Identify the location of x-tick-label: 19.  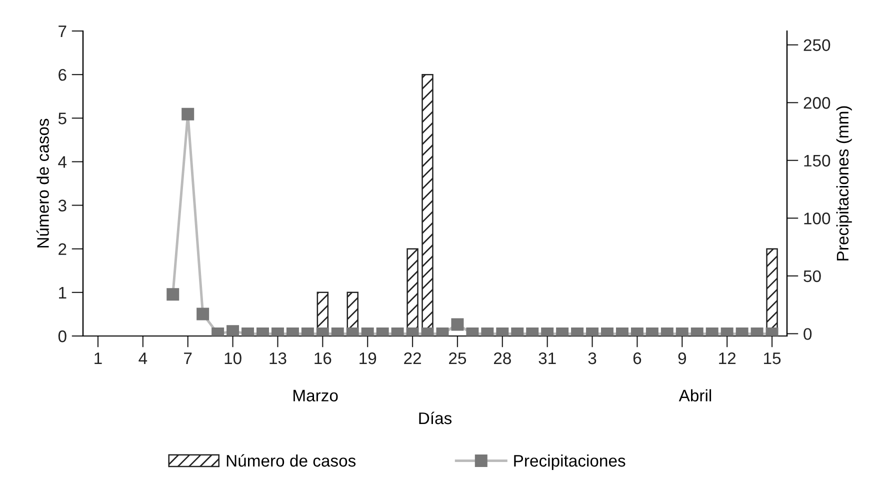
(368, 358).